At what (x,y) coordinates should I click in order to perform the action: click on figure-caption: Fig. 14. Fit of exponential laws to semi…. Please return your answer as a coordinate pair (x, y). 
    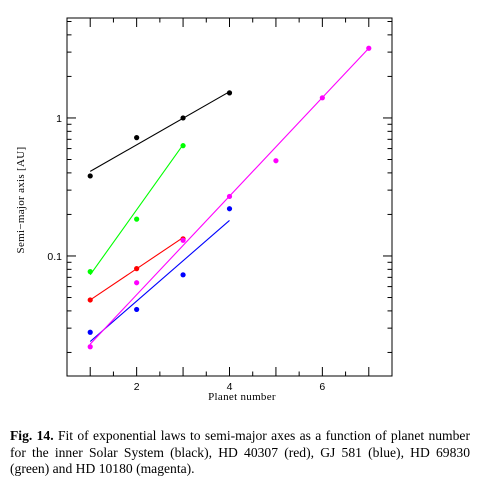
    Looking at the image, I should click on (240, 453).